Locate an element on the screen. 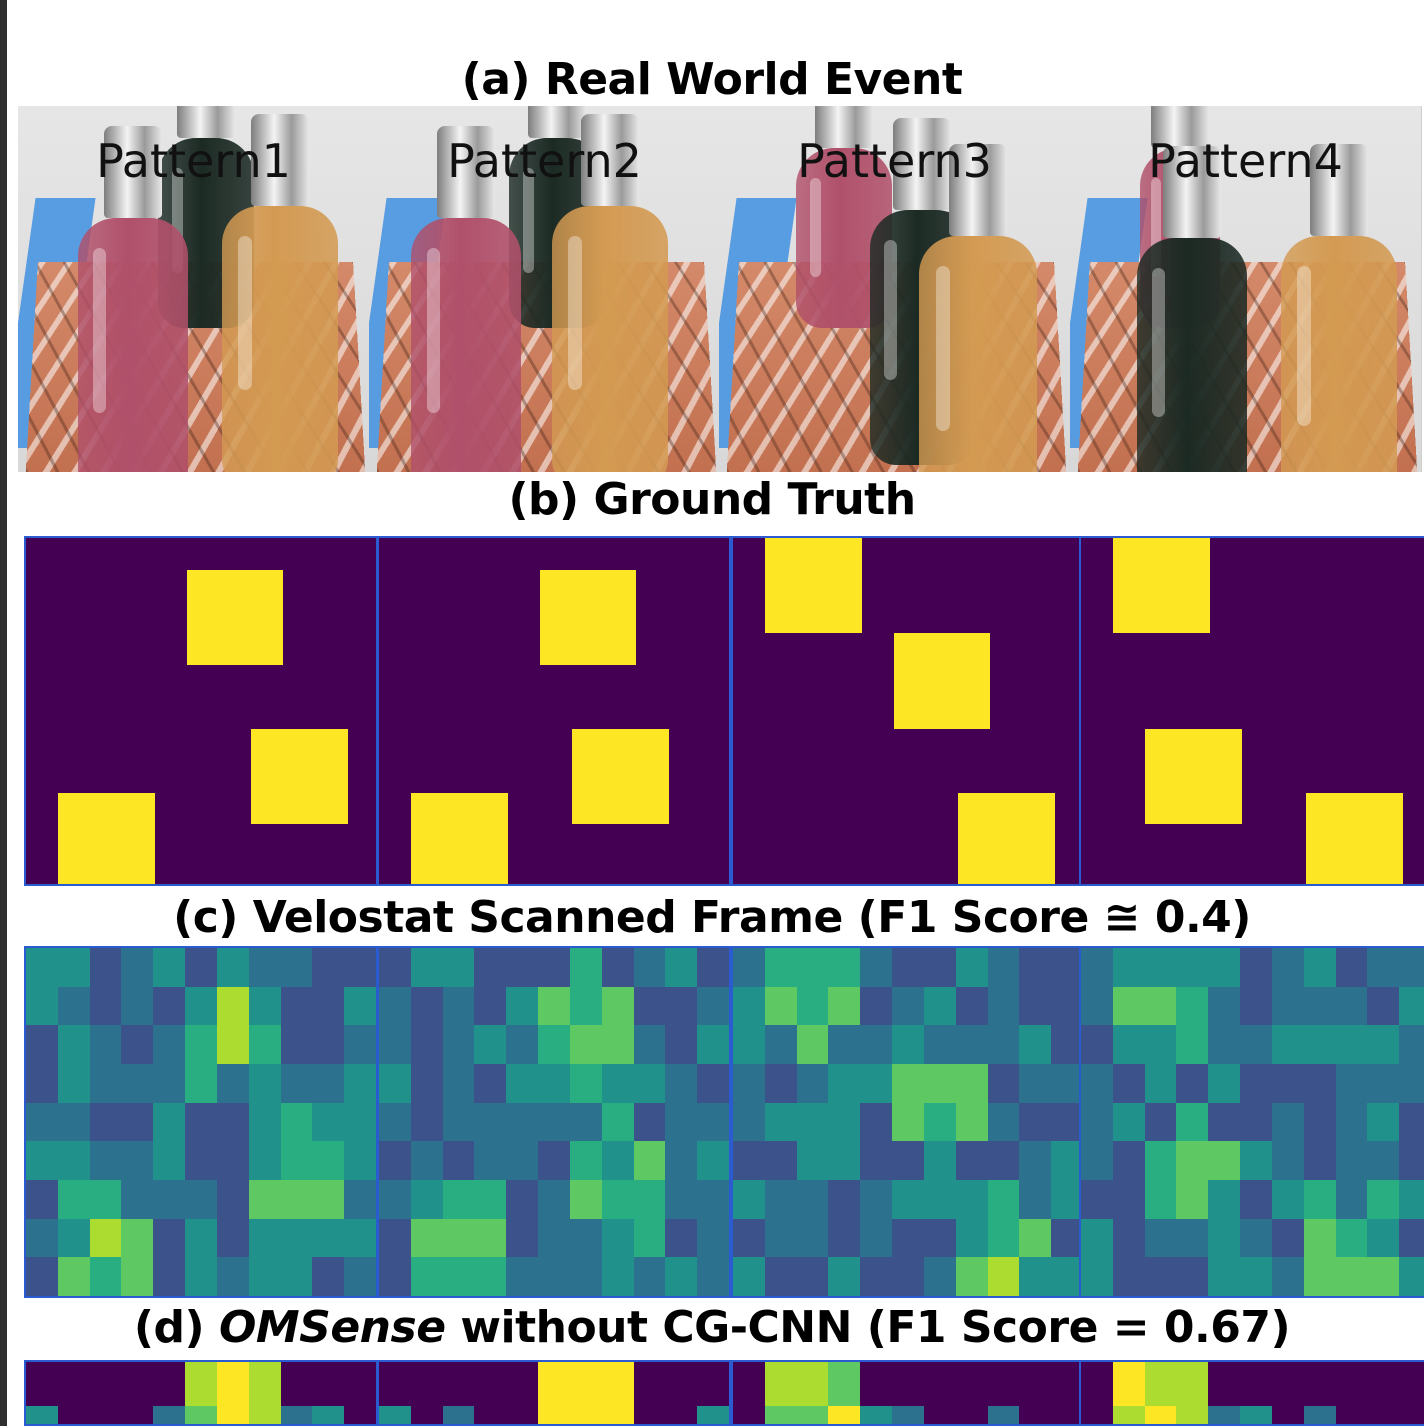 The height and width of the screenshot is (1426, 1424). photo-pattern-4: Pattern4 is located at coordinates (1246, 289).